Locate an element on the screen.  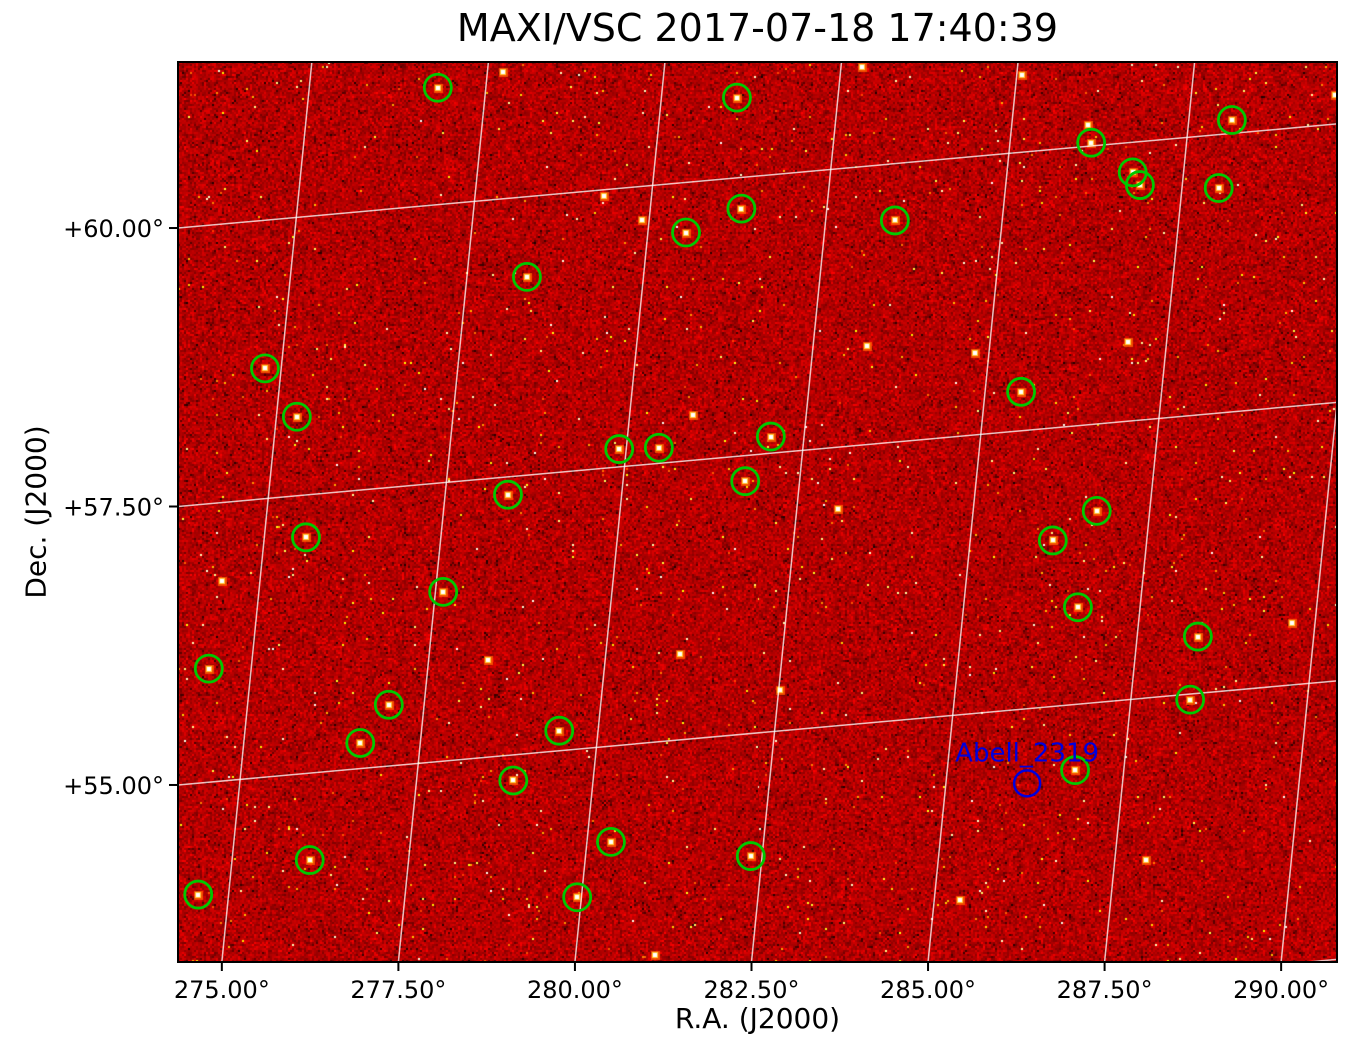
x-tick-label: 285.00° is located at coordinates (928, 990).